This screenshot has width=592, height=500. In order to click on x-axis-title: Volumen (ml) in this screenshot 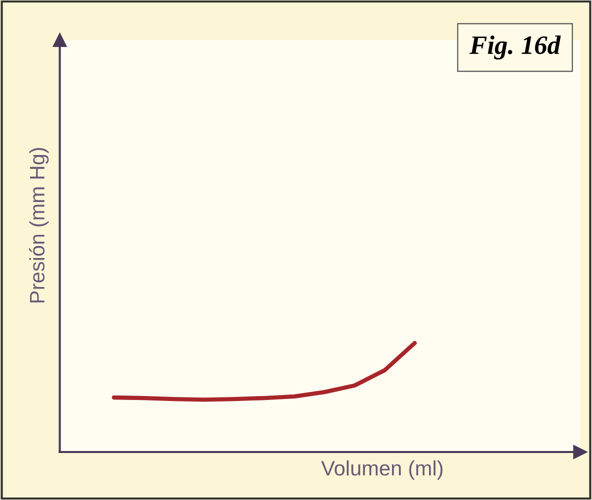, I will do `click(381, 470)`.